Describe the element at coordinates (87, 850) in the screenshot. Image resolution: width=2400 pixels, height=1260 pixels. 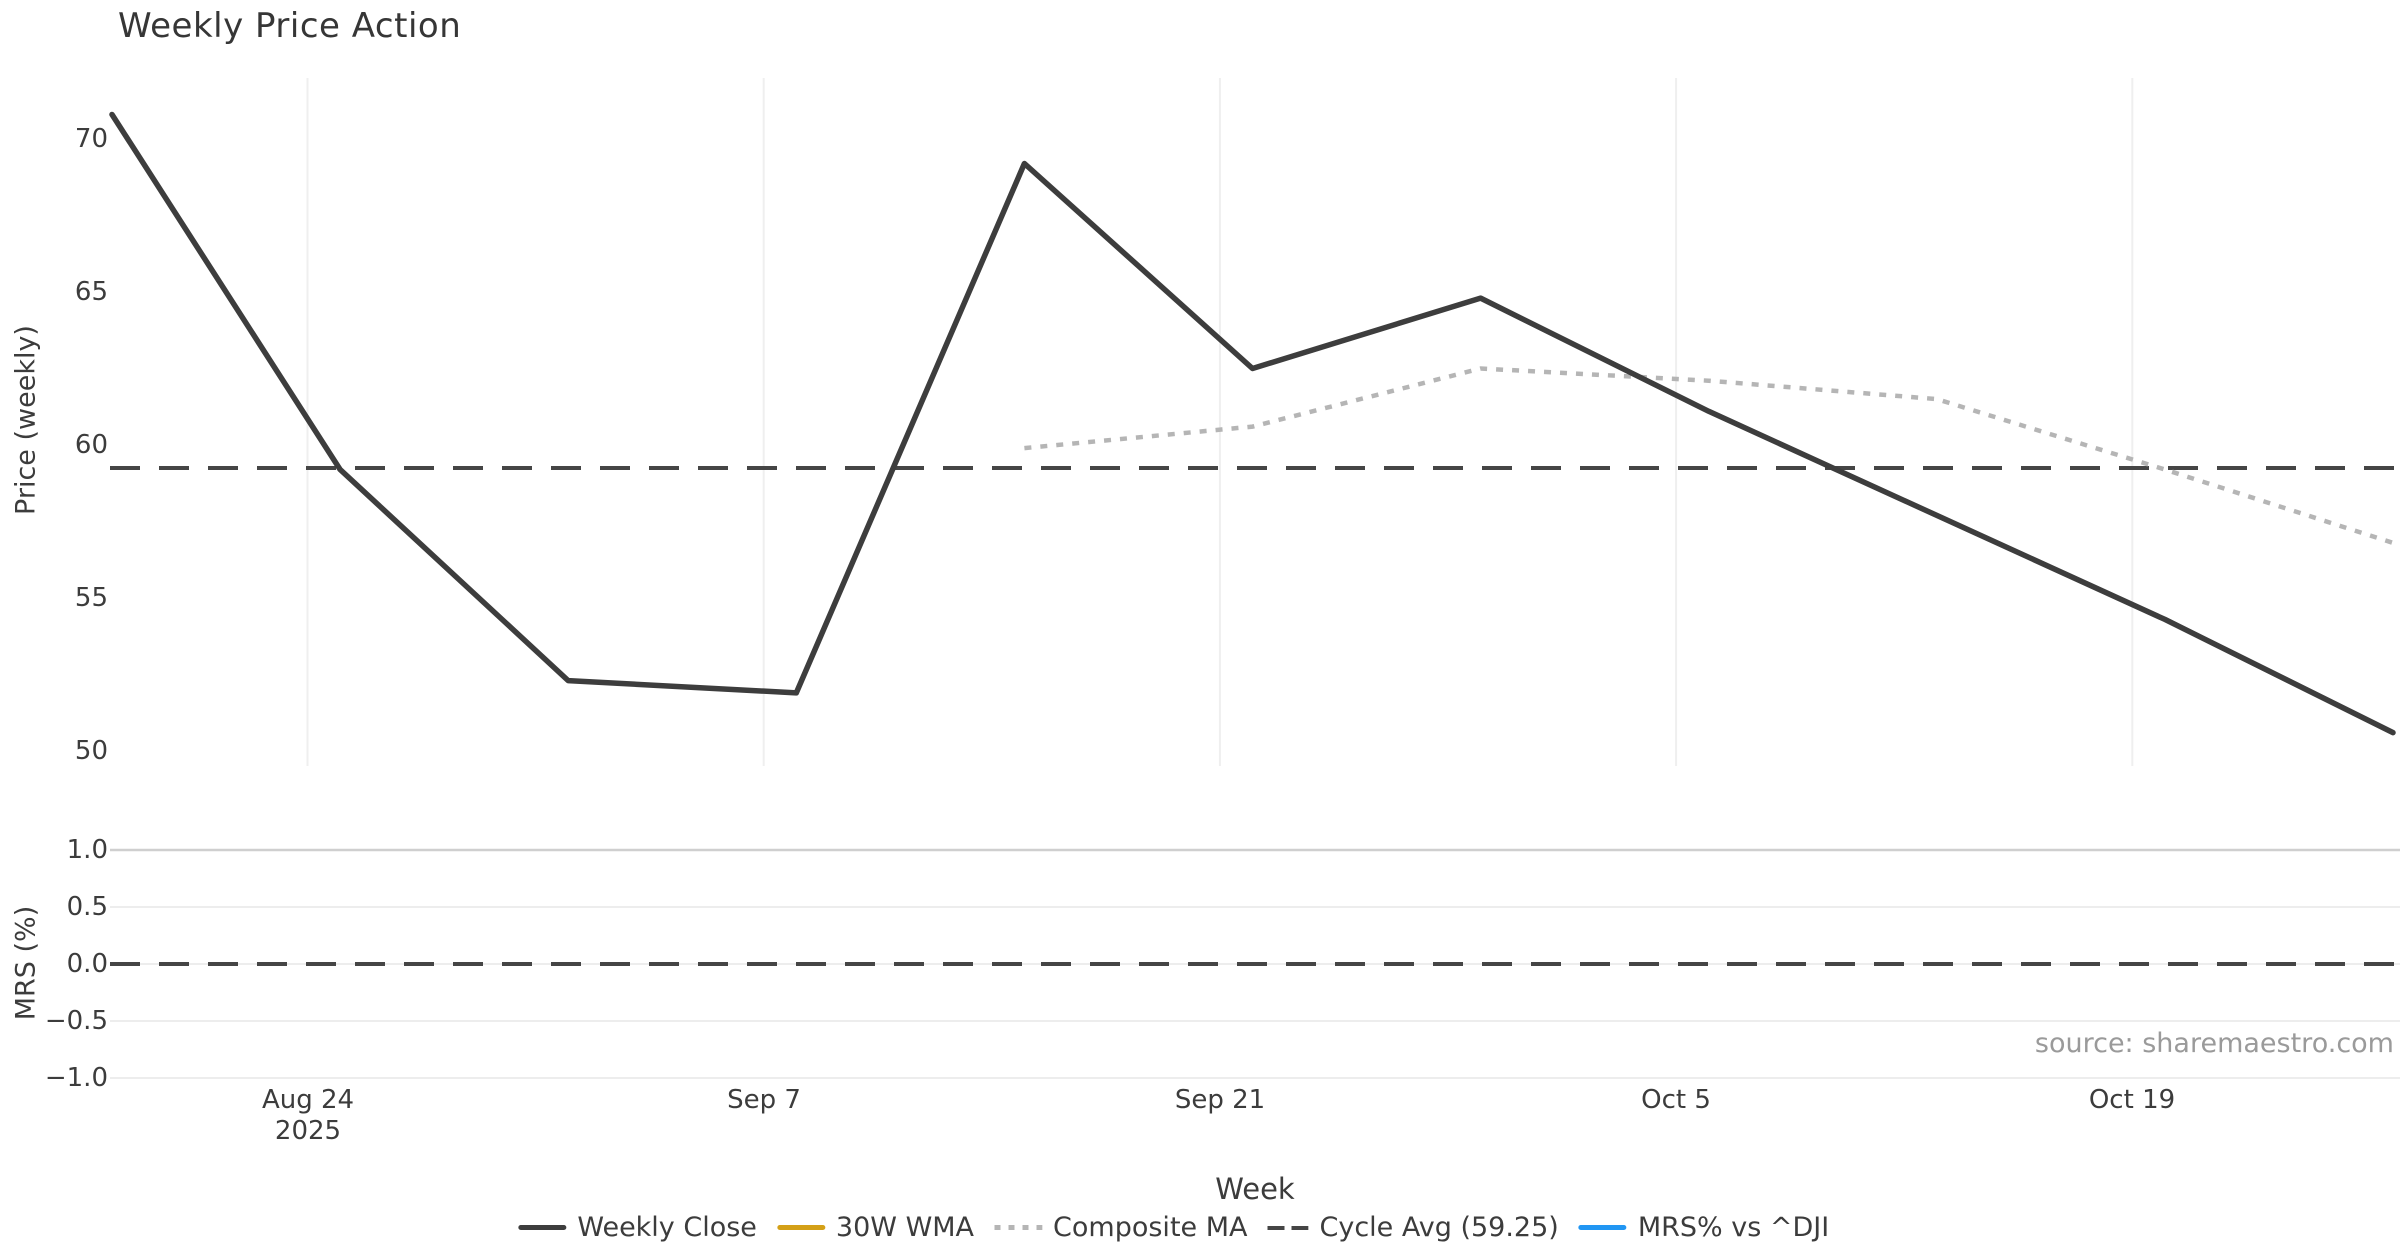
I see `mrs-ytick-1.0: 1.0` at that location.